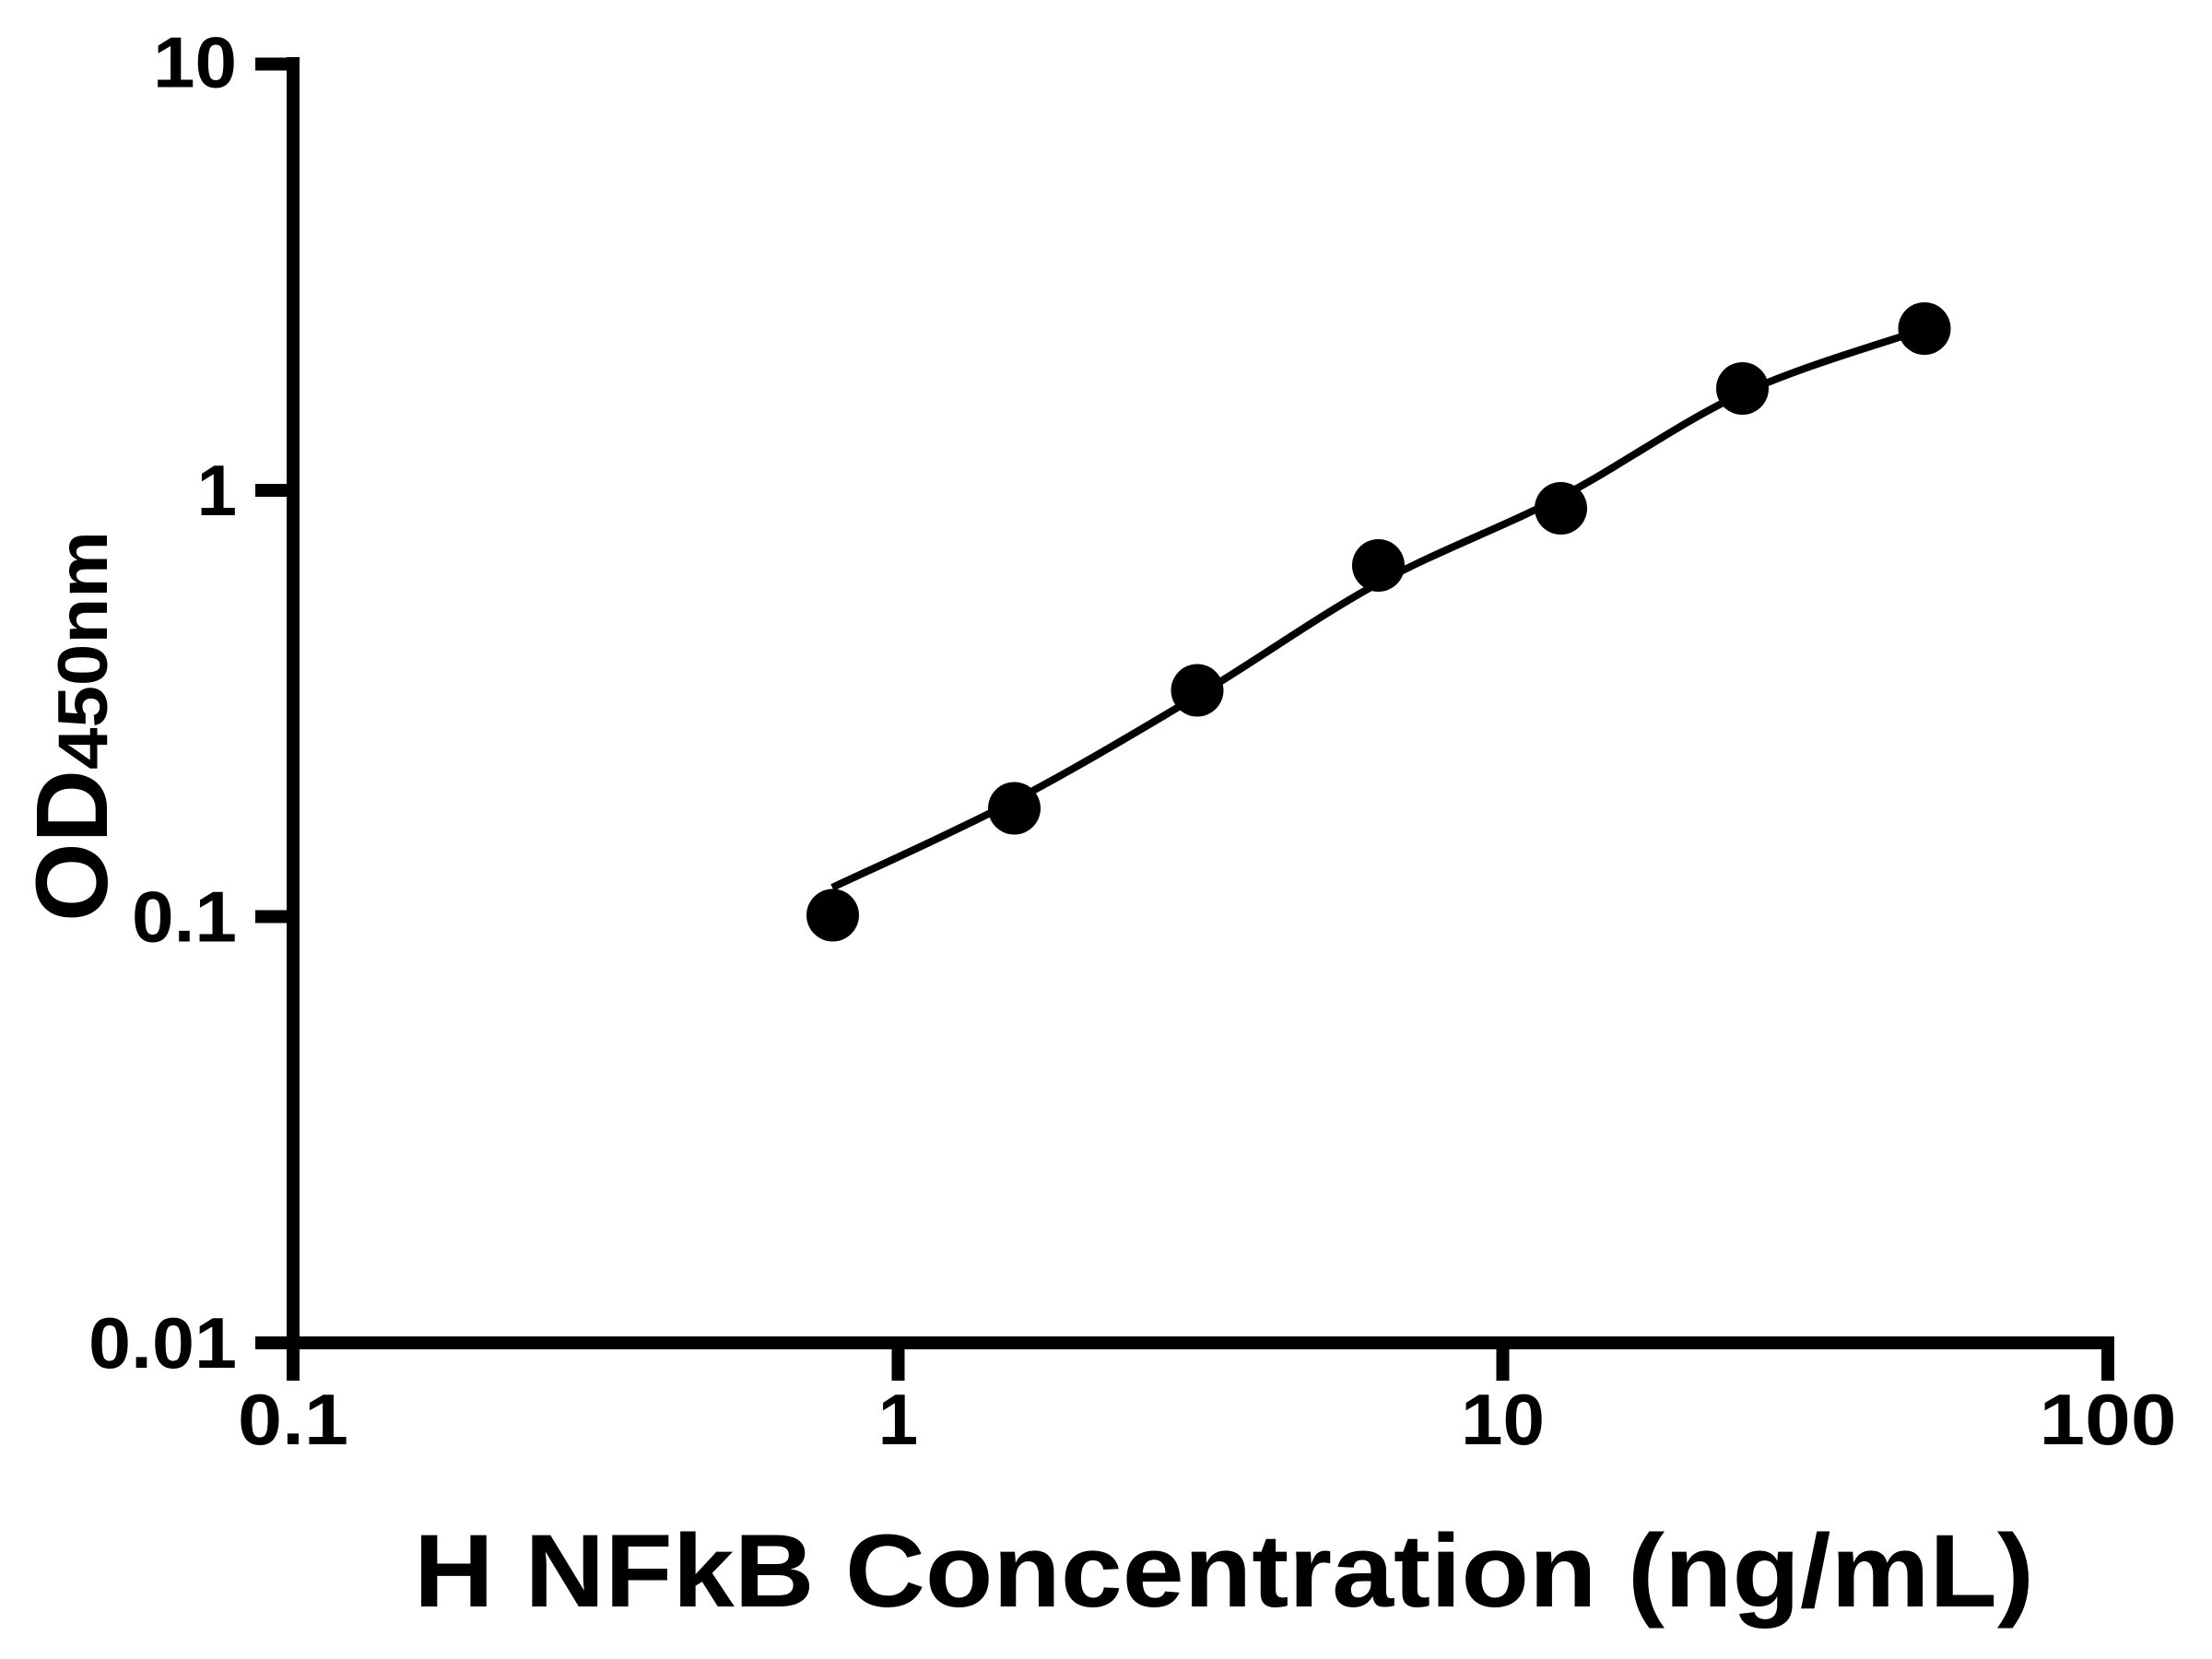 The width and height of the screenshot is (2212, 1659). What do you see at coordinates (1224, 1571) in the screenshot?
I see `svg-text: H NFkB Concentration (ng/mL)` at bounding box center [1224, 1571].